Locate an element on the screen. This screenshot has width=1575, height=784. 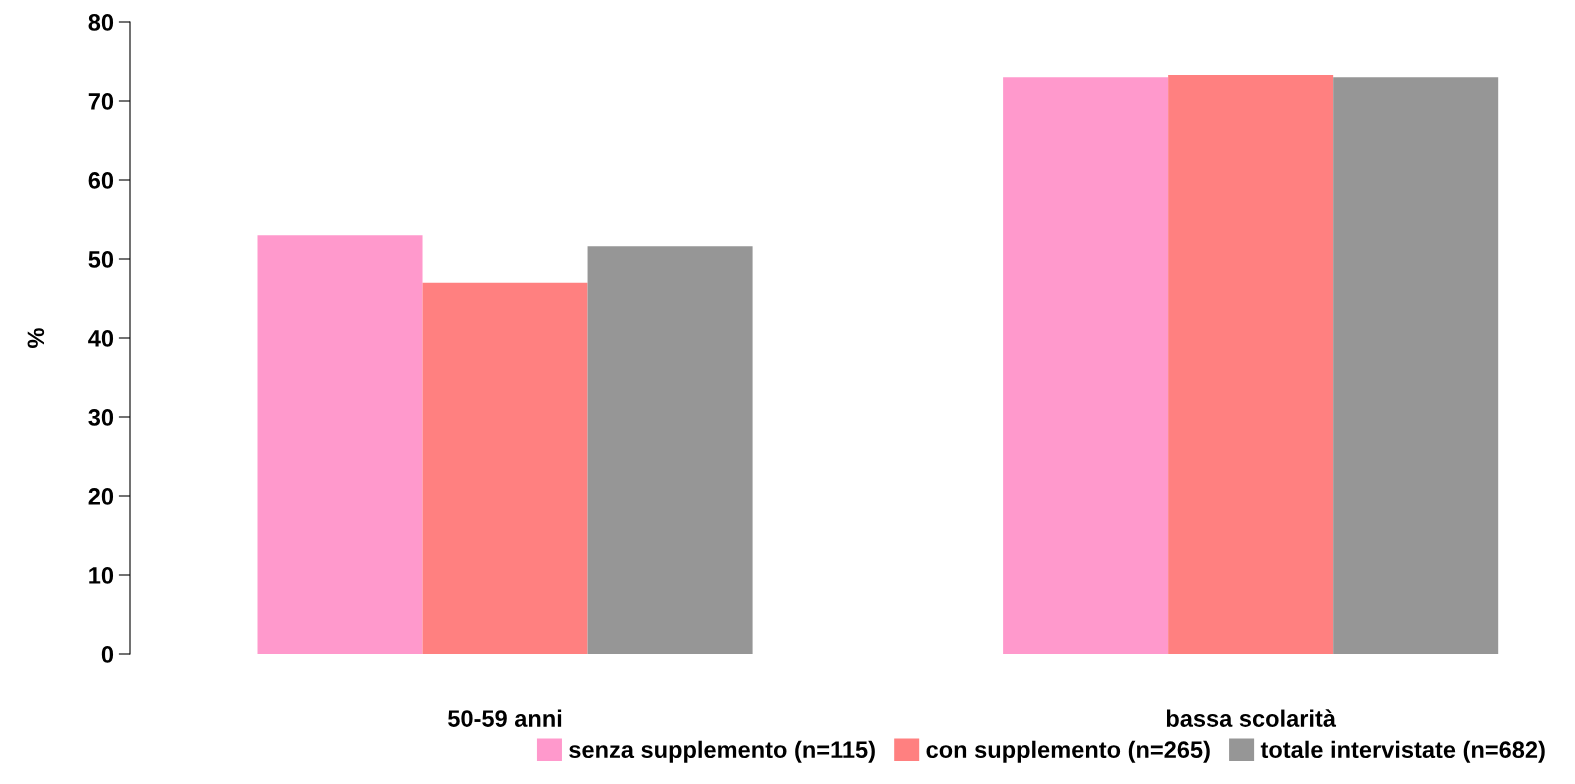
y-tick-label: 0 is located at coordinates (107, 654).